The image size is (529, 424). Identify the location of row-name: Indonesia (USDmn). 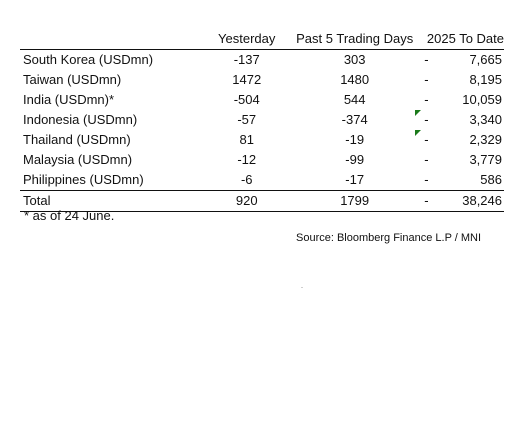
(80, 119).